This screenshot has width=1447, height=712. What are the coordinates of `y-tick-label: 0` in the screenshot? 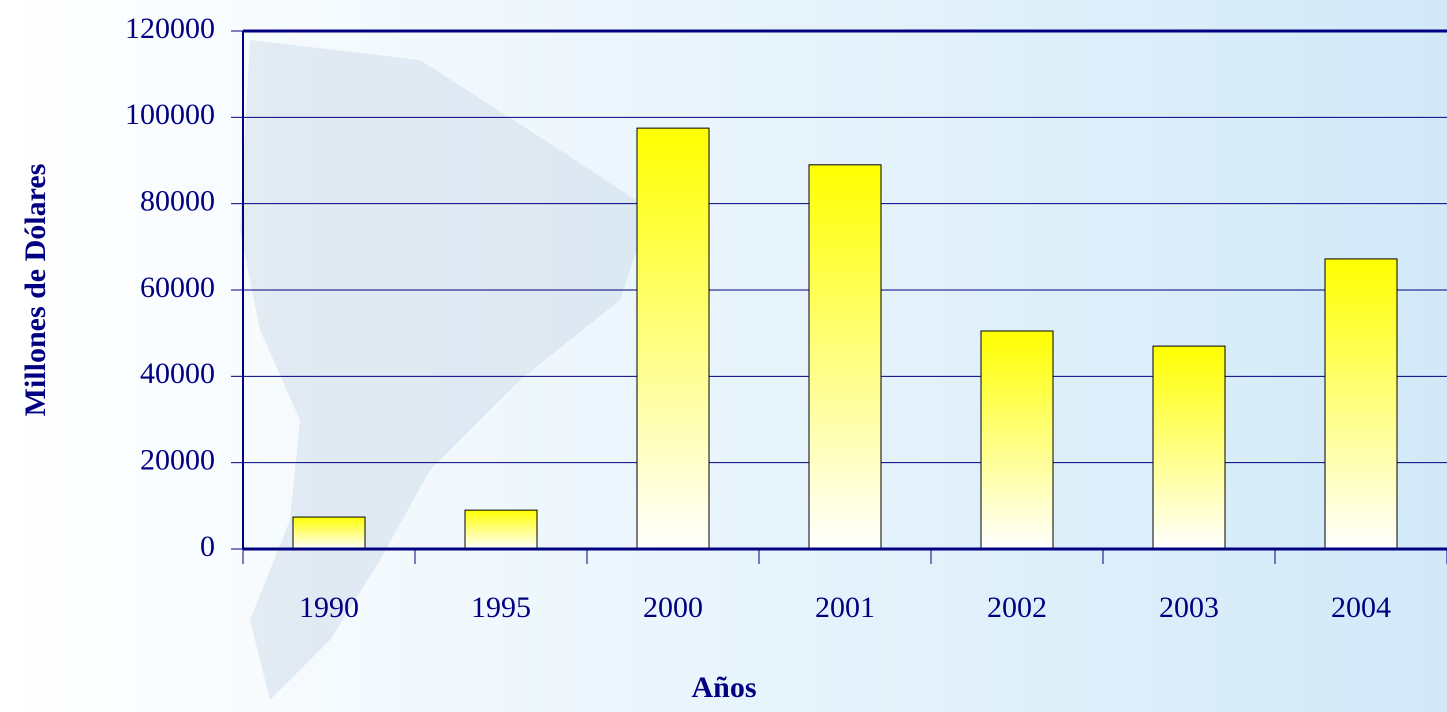 It's located at (207, 546).